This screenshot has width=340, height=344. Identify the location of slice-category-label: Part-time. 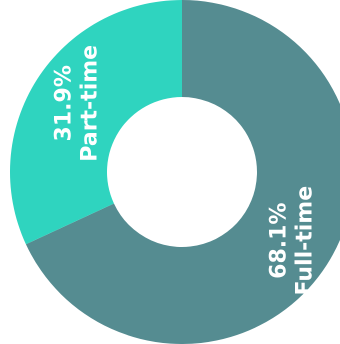
(90, 103).